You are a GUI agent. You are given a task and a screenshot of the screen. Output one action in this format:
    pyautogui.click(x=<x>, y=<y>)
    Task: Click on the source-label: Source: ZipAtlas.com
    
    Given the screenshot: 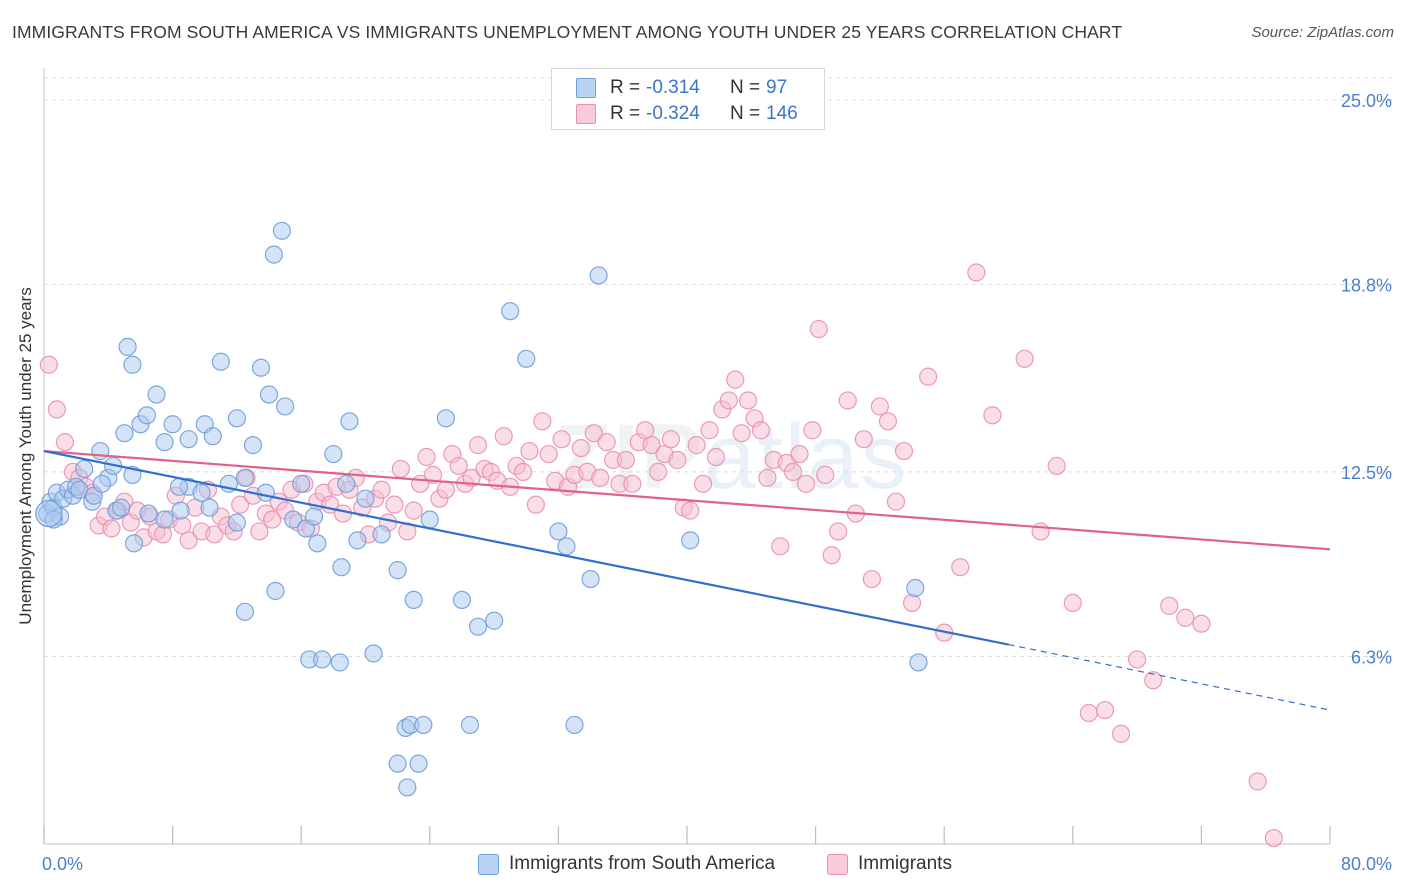 What is the action you would take?
    pyautogui.click(x=1322, y=32)
    